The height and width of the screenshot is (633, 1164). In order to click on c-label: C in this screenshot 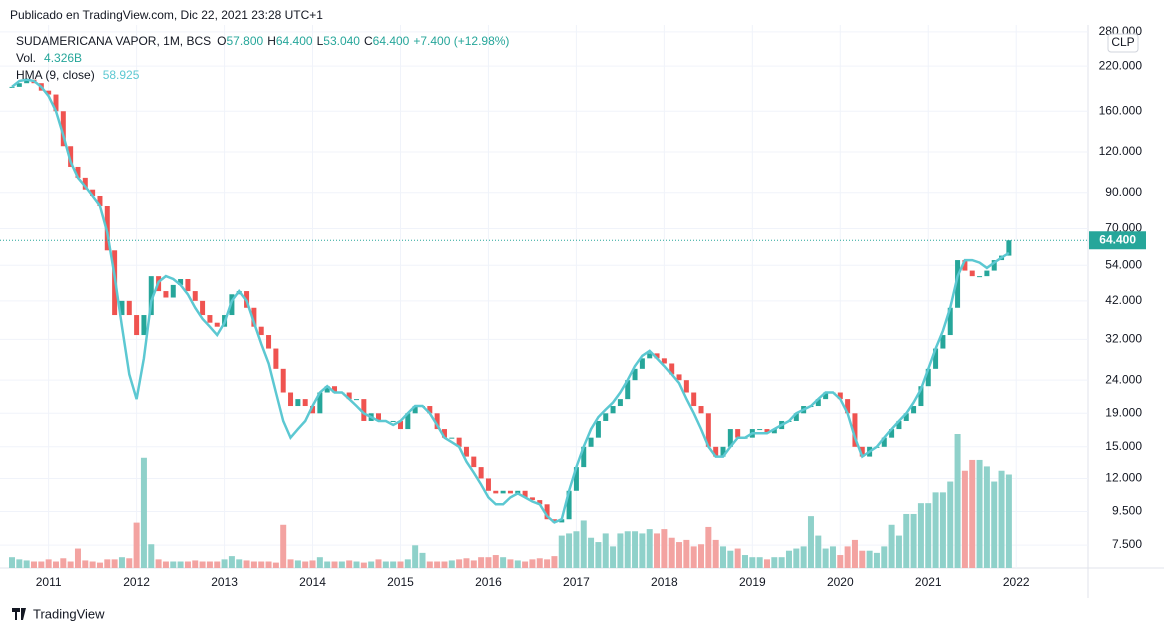, I will do `click(368, 41)`.